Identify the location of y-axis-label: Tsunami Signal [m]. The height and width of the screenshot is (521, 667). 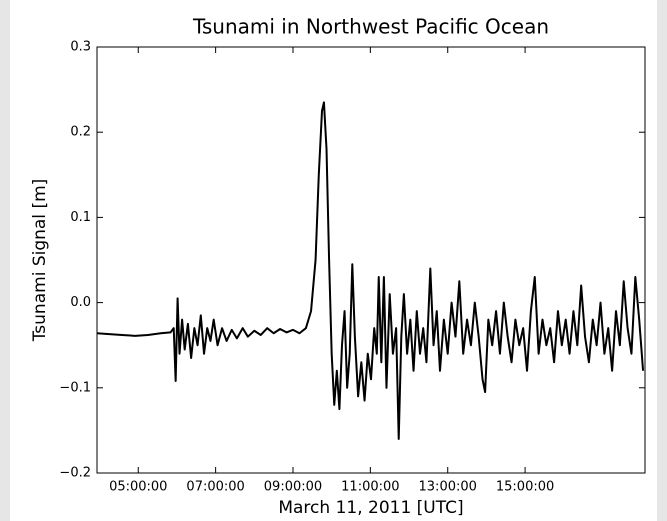
(40, 261).